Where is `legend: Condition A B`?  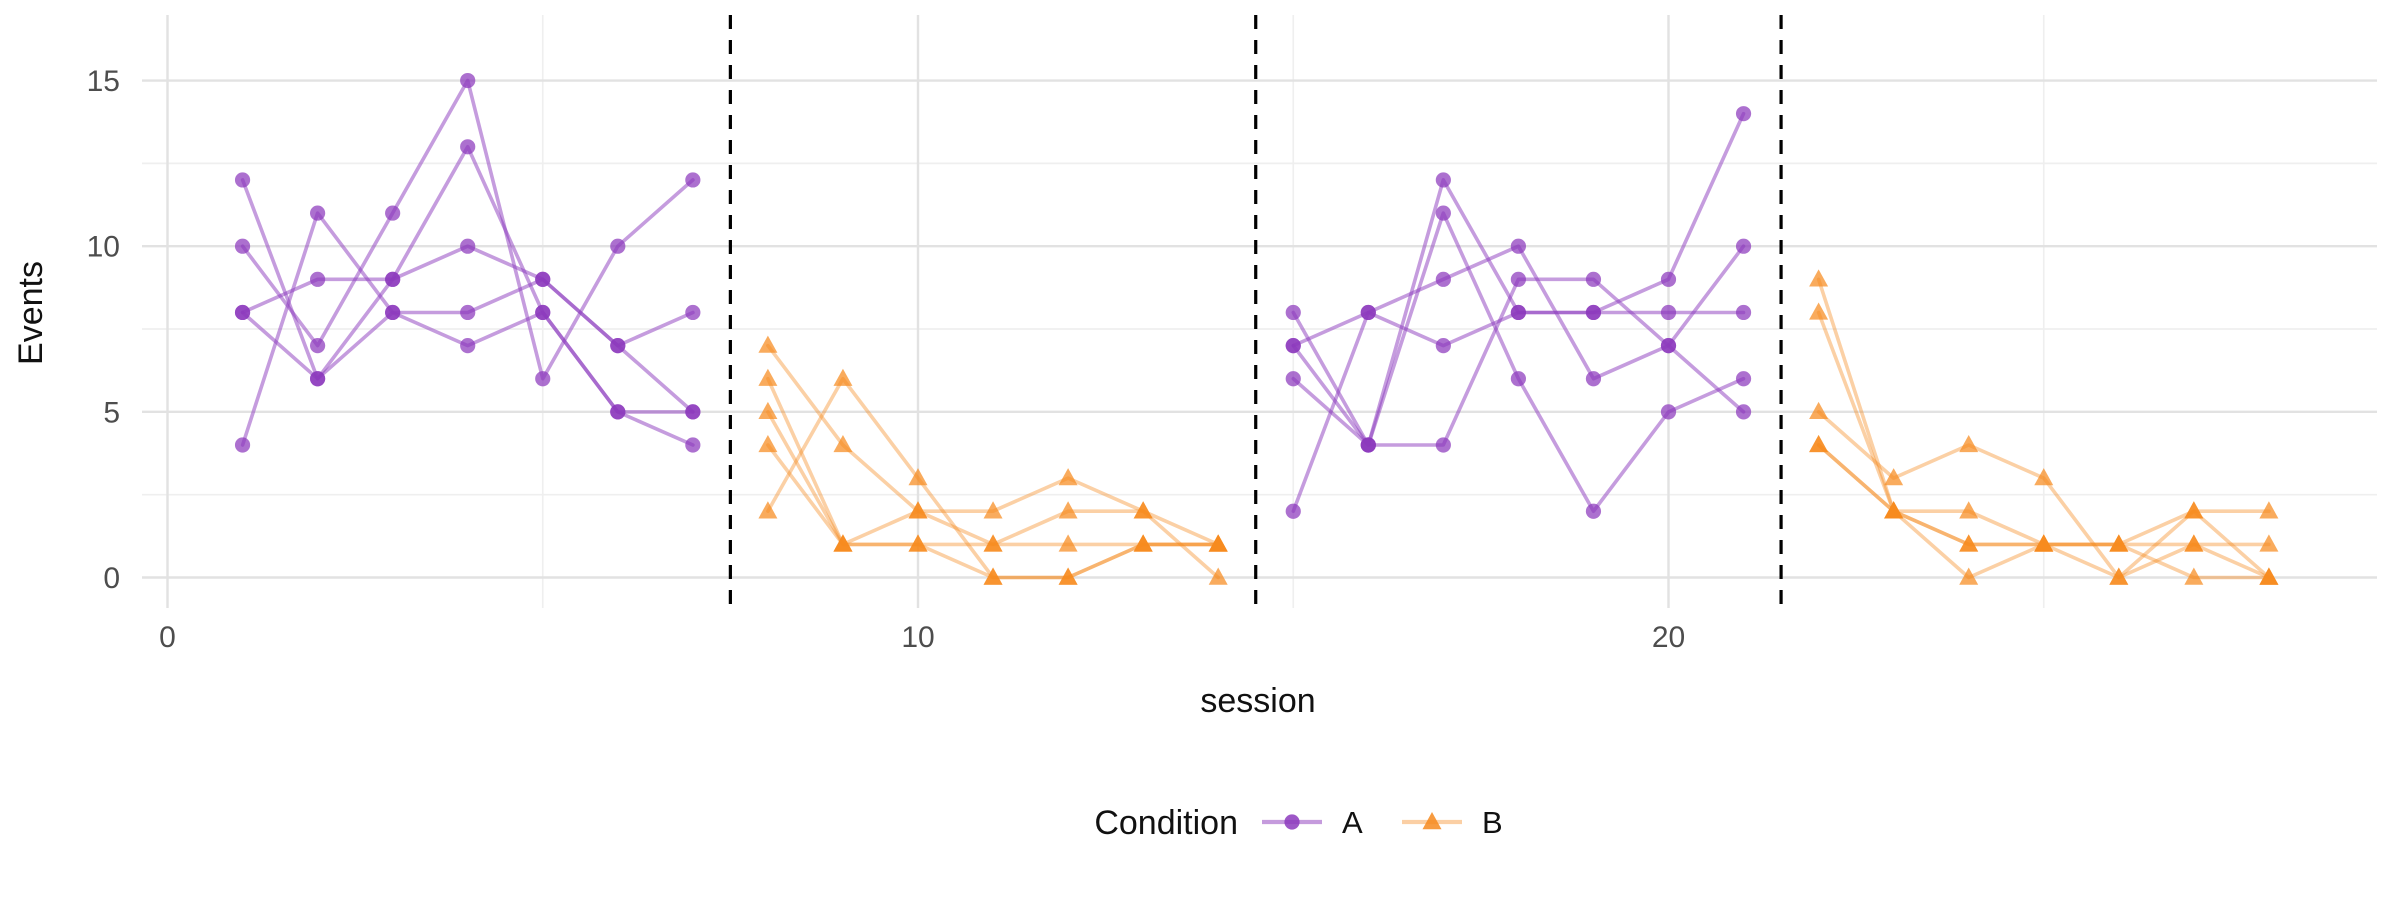 legend: Condition A B is located at coordinates (1298, 823).